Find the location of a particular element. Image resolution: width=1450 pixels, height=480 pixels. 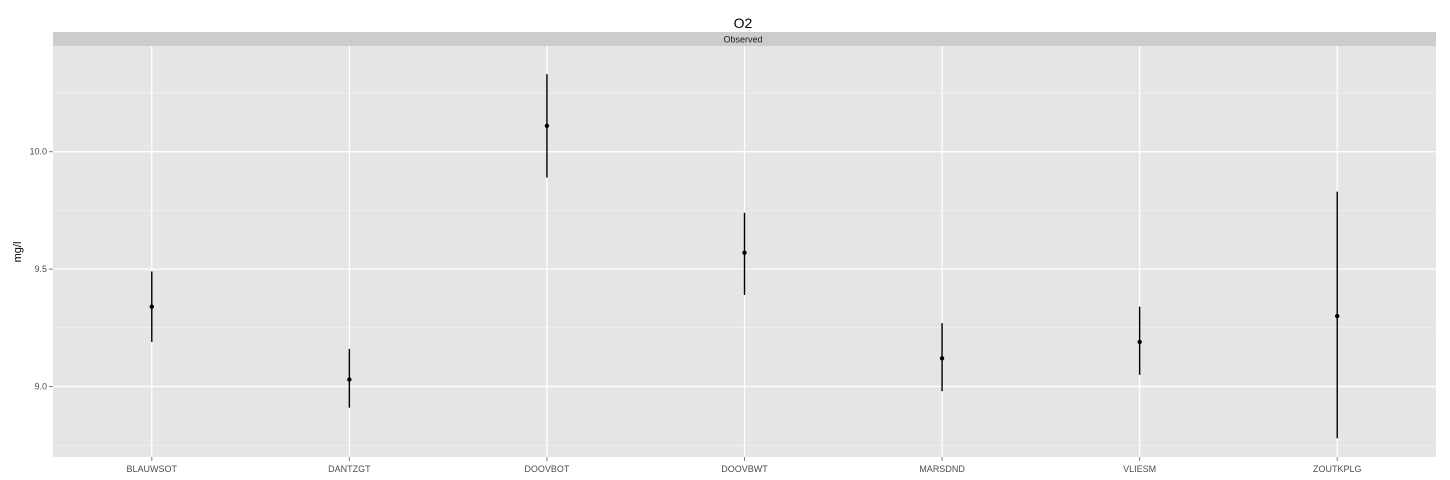

x-tick-label: VLIESM is located at coordinates (1139, 469).